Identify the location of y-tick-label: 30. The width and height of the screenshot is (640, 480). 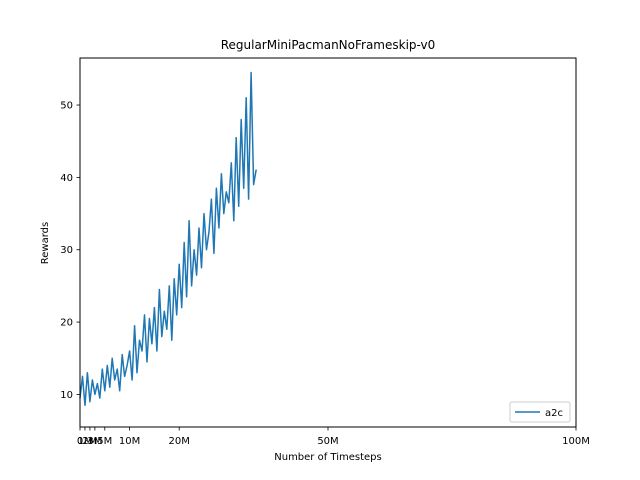
(66, 250).